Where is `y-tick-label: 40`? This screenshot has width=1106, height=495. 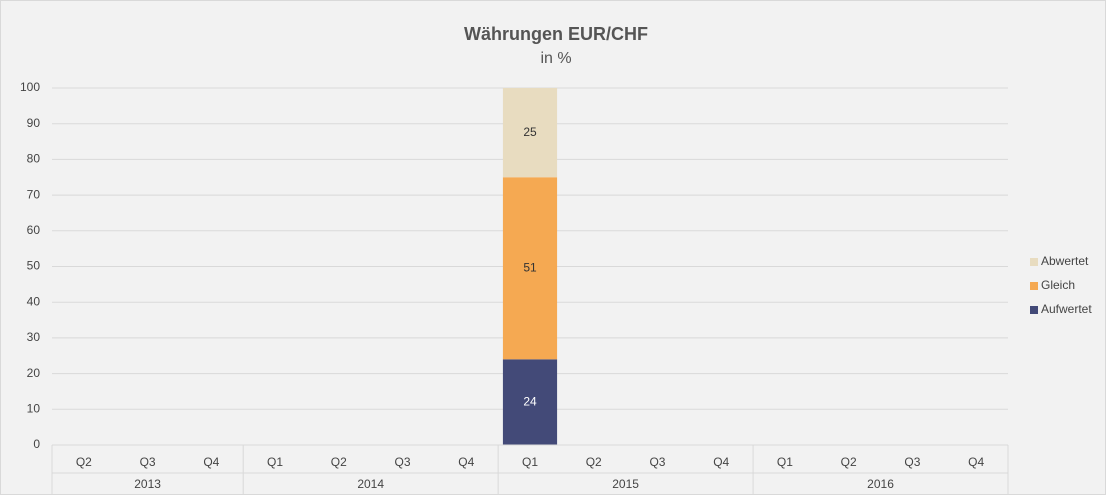 y-tick-label: 40 is located at coordinates (34, 301).